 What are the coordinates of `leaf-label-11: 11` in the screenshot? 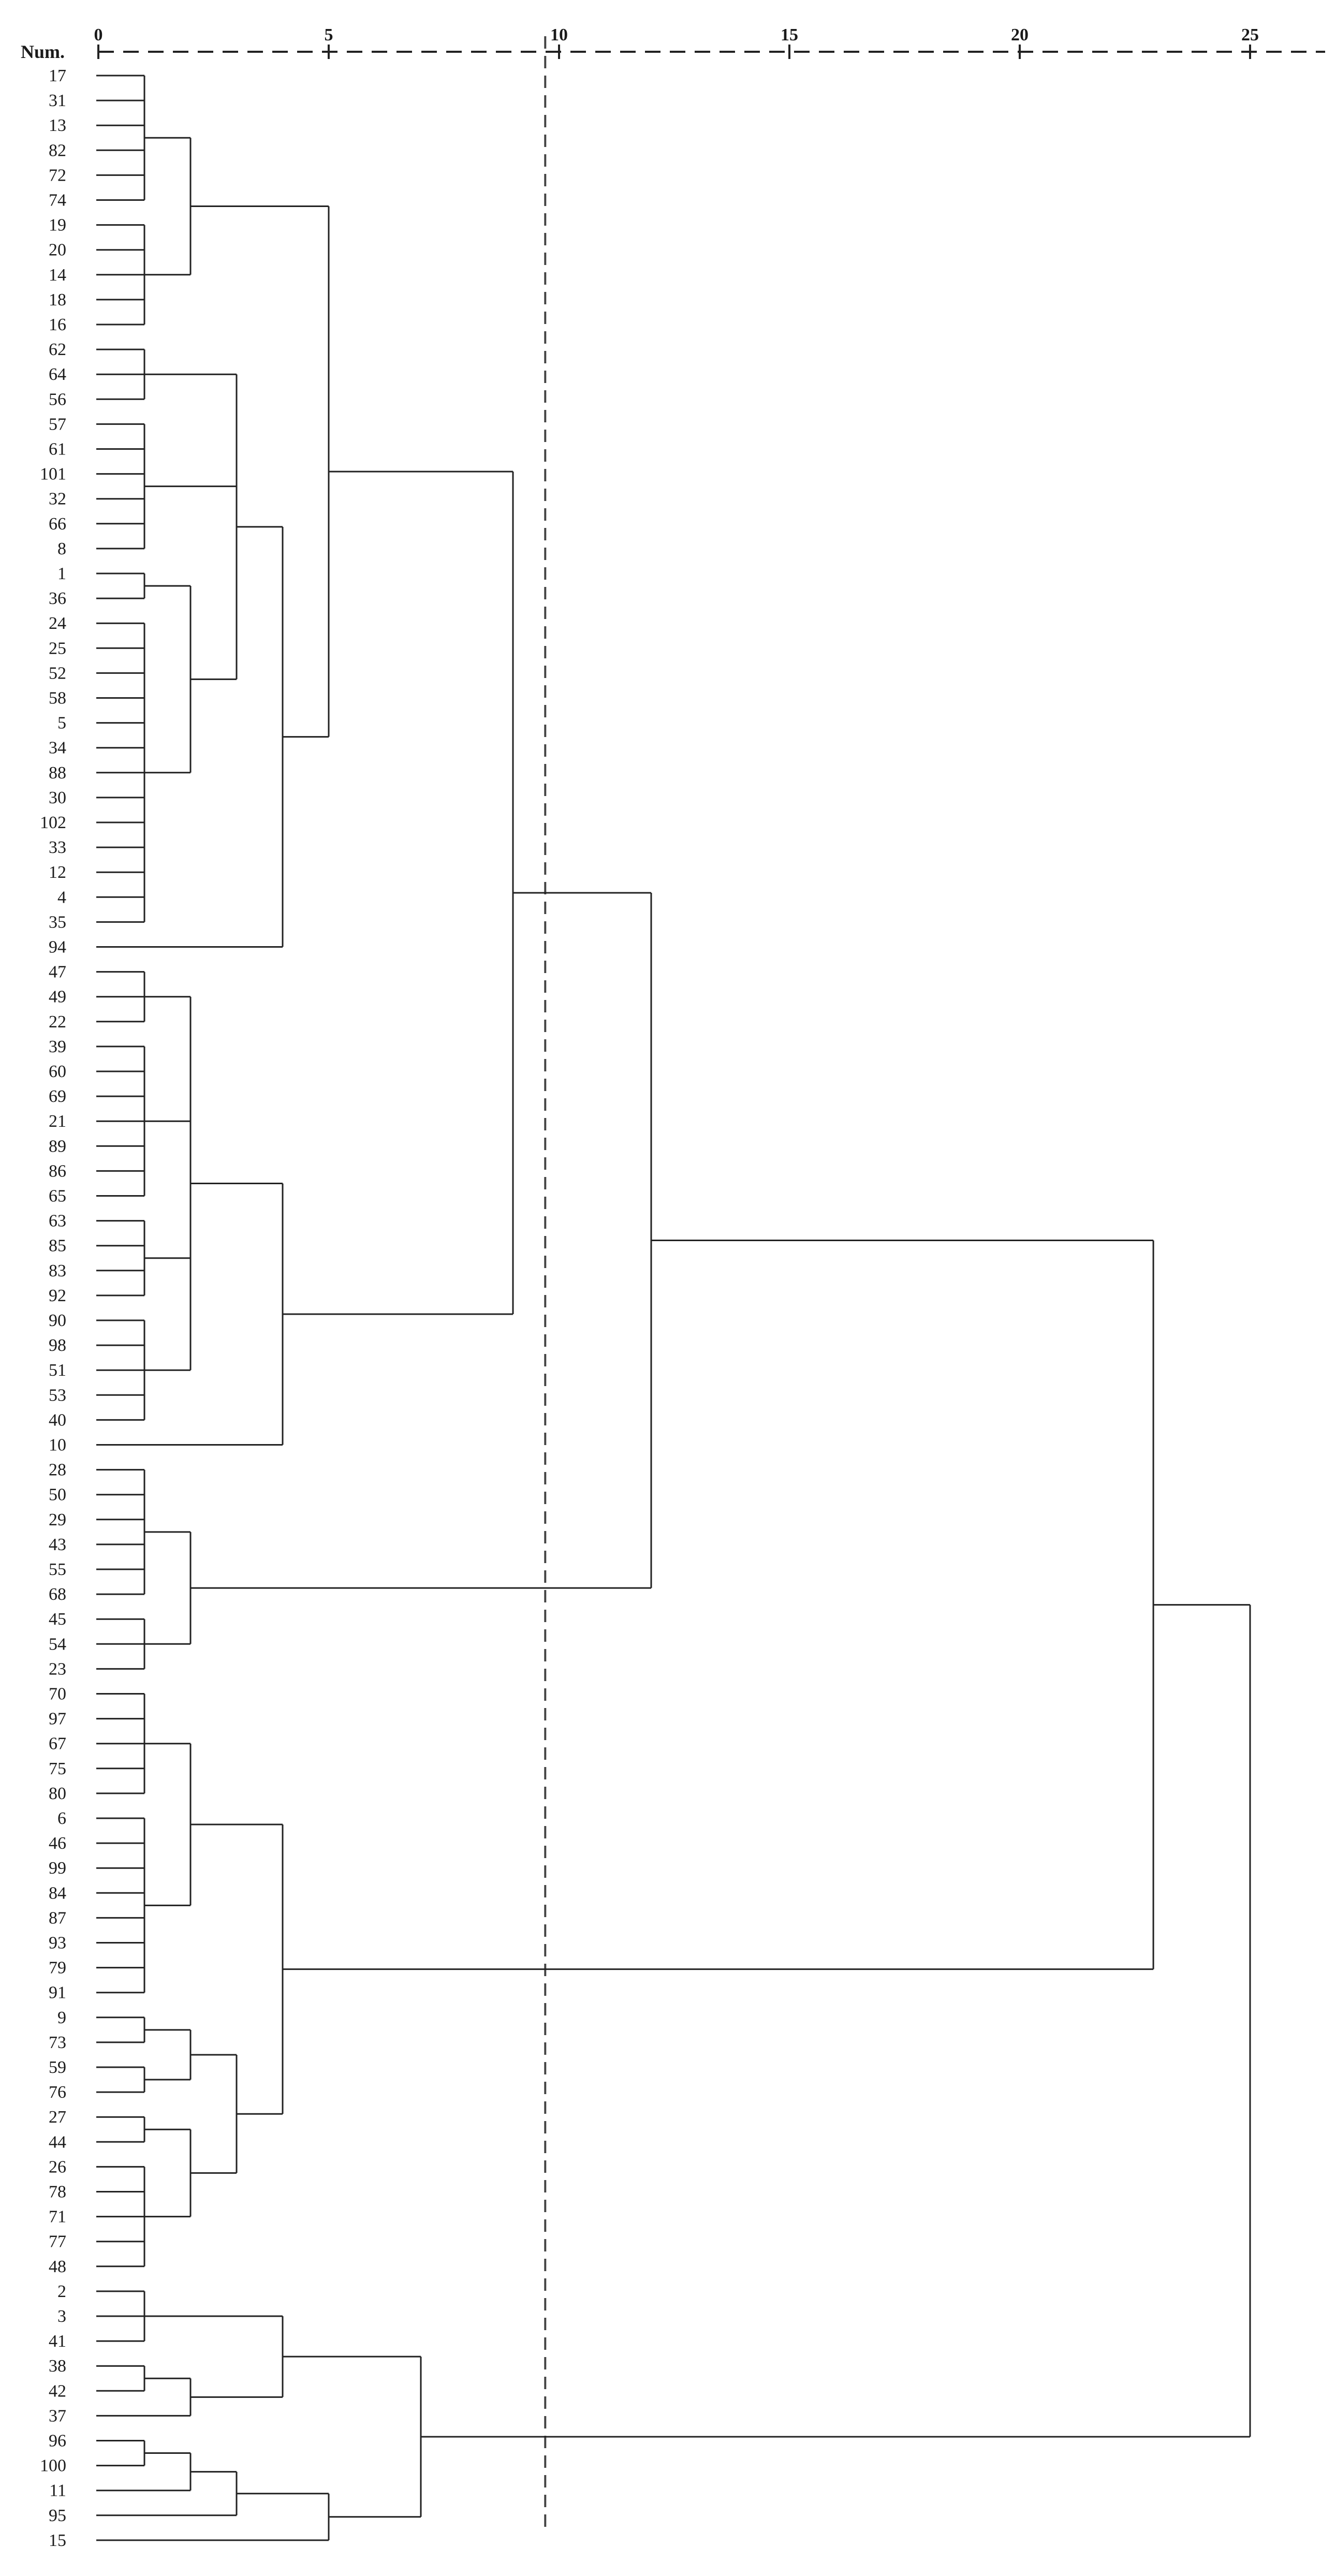 It's located at (58, 2491).